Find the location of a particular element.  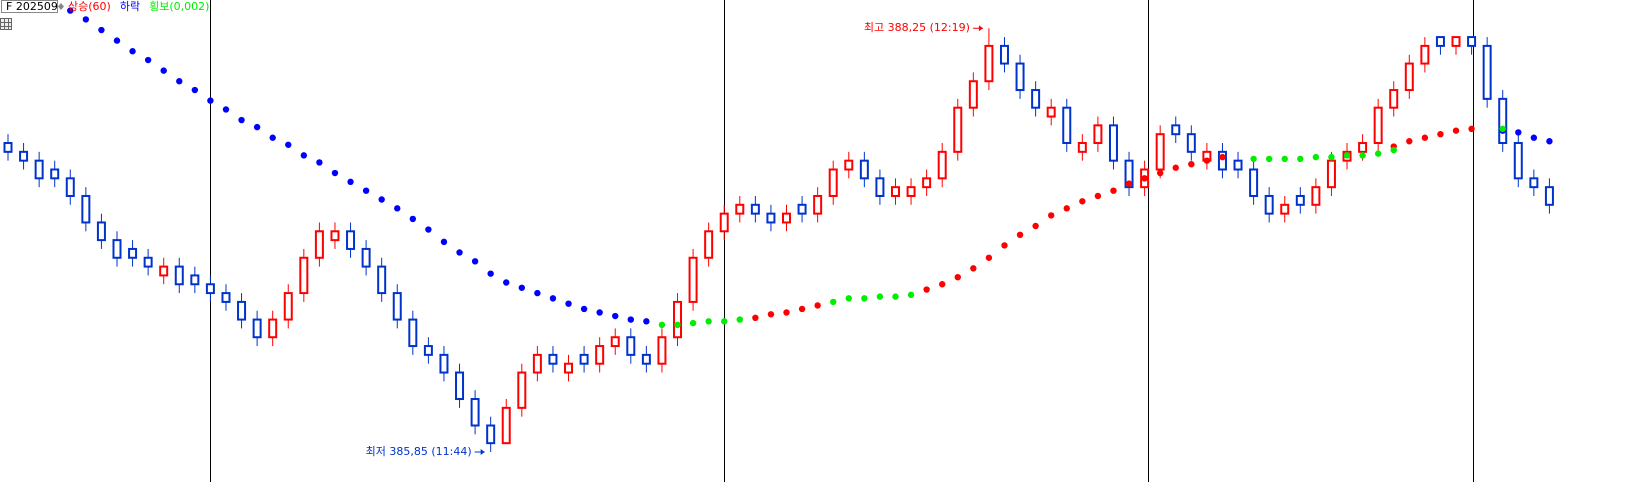

grid-icon is located at coordinates (6, 24).